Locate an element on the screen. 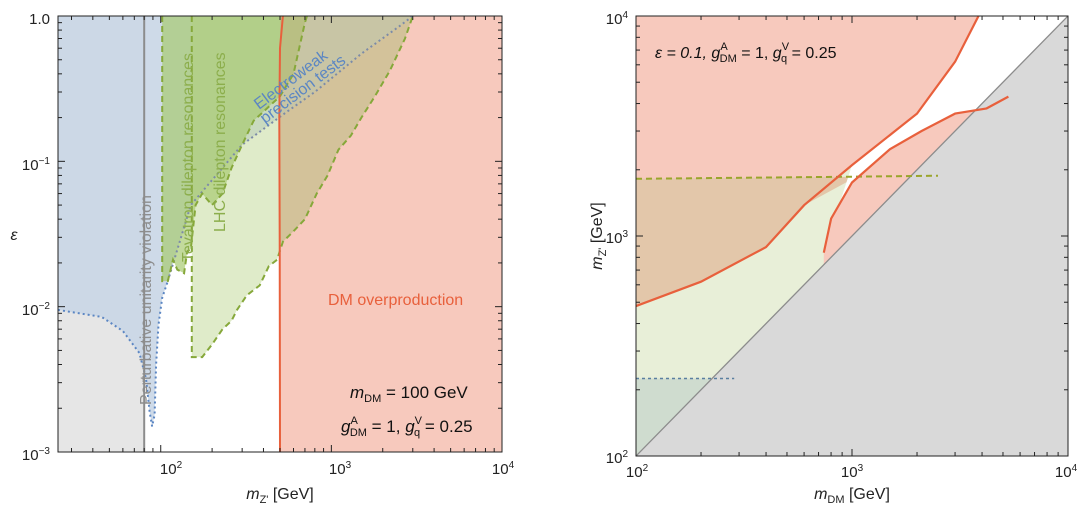 This screenshot has height=506, width=1083. left-params-line-1: mDM = 100 GeV is located at coordinates (409, 394).